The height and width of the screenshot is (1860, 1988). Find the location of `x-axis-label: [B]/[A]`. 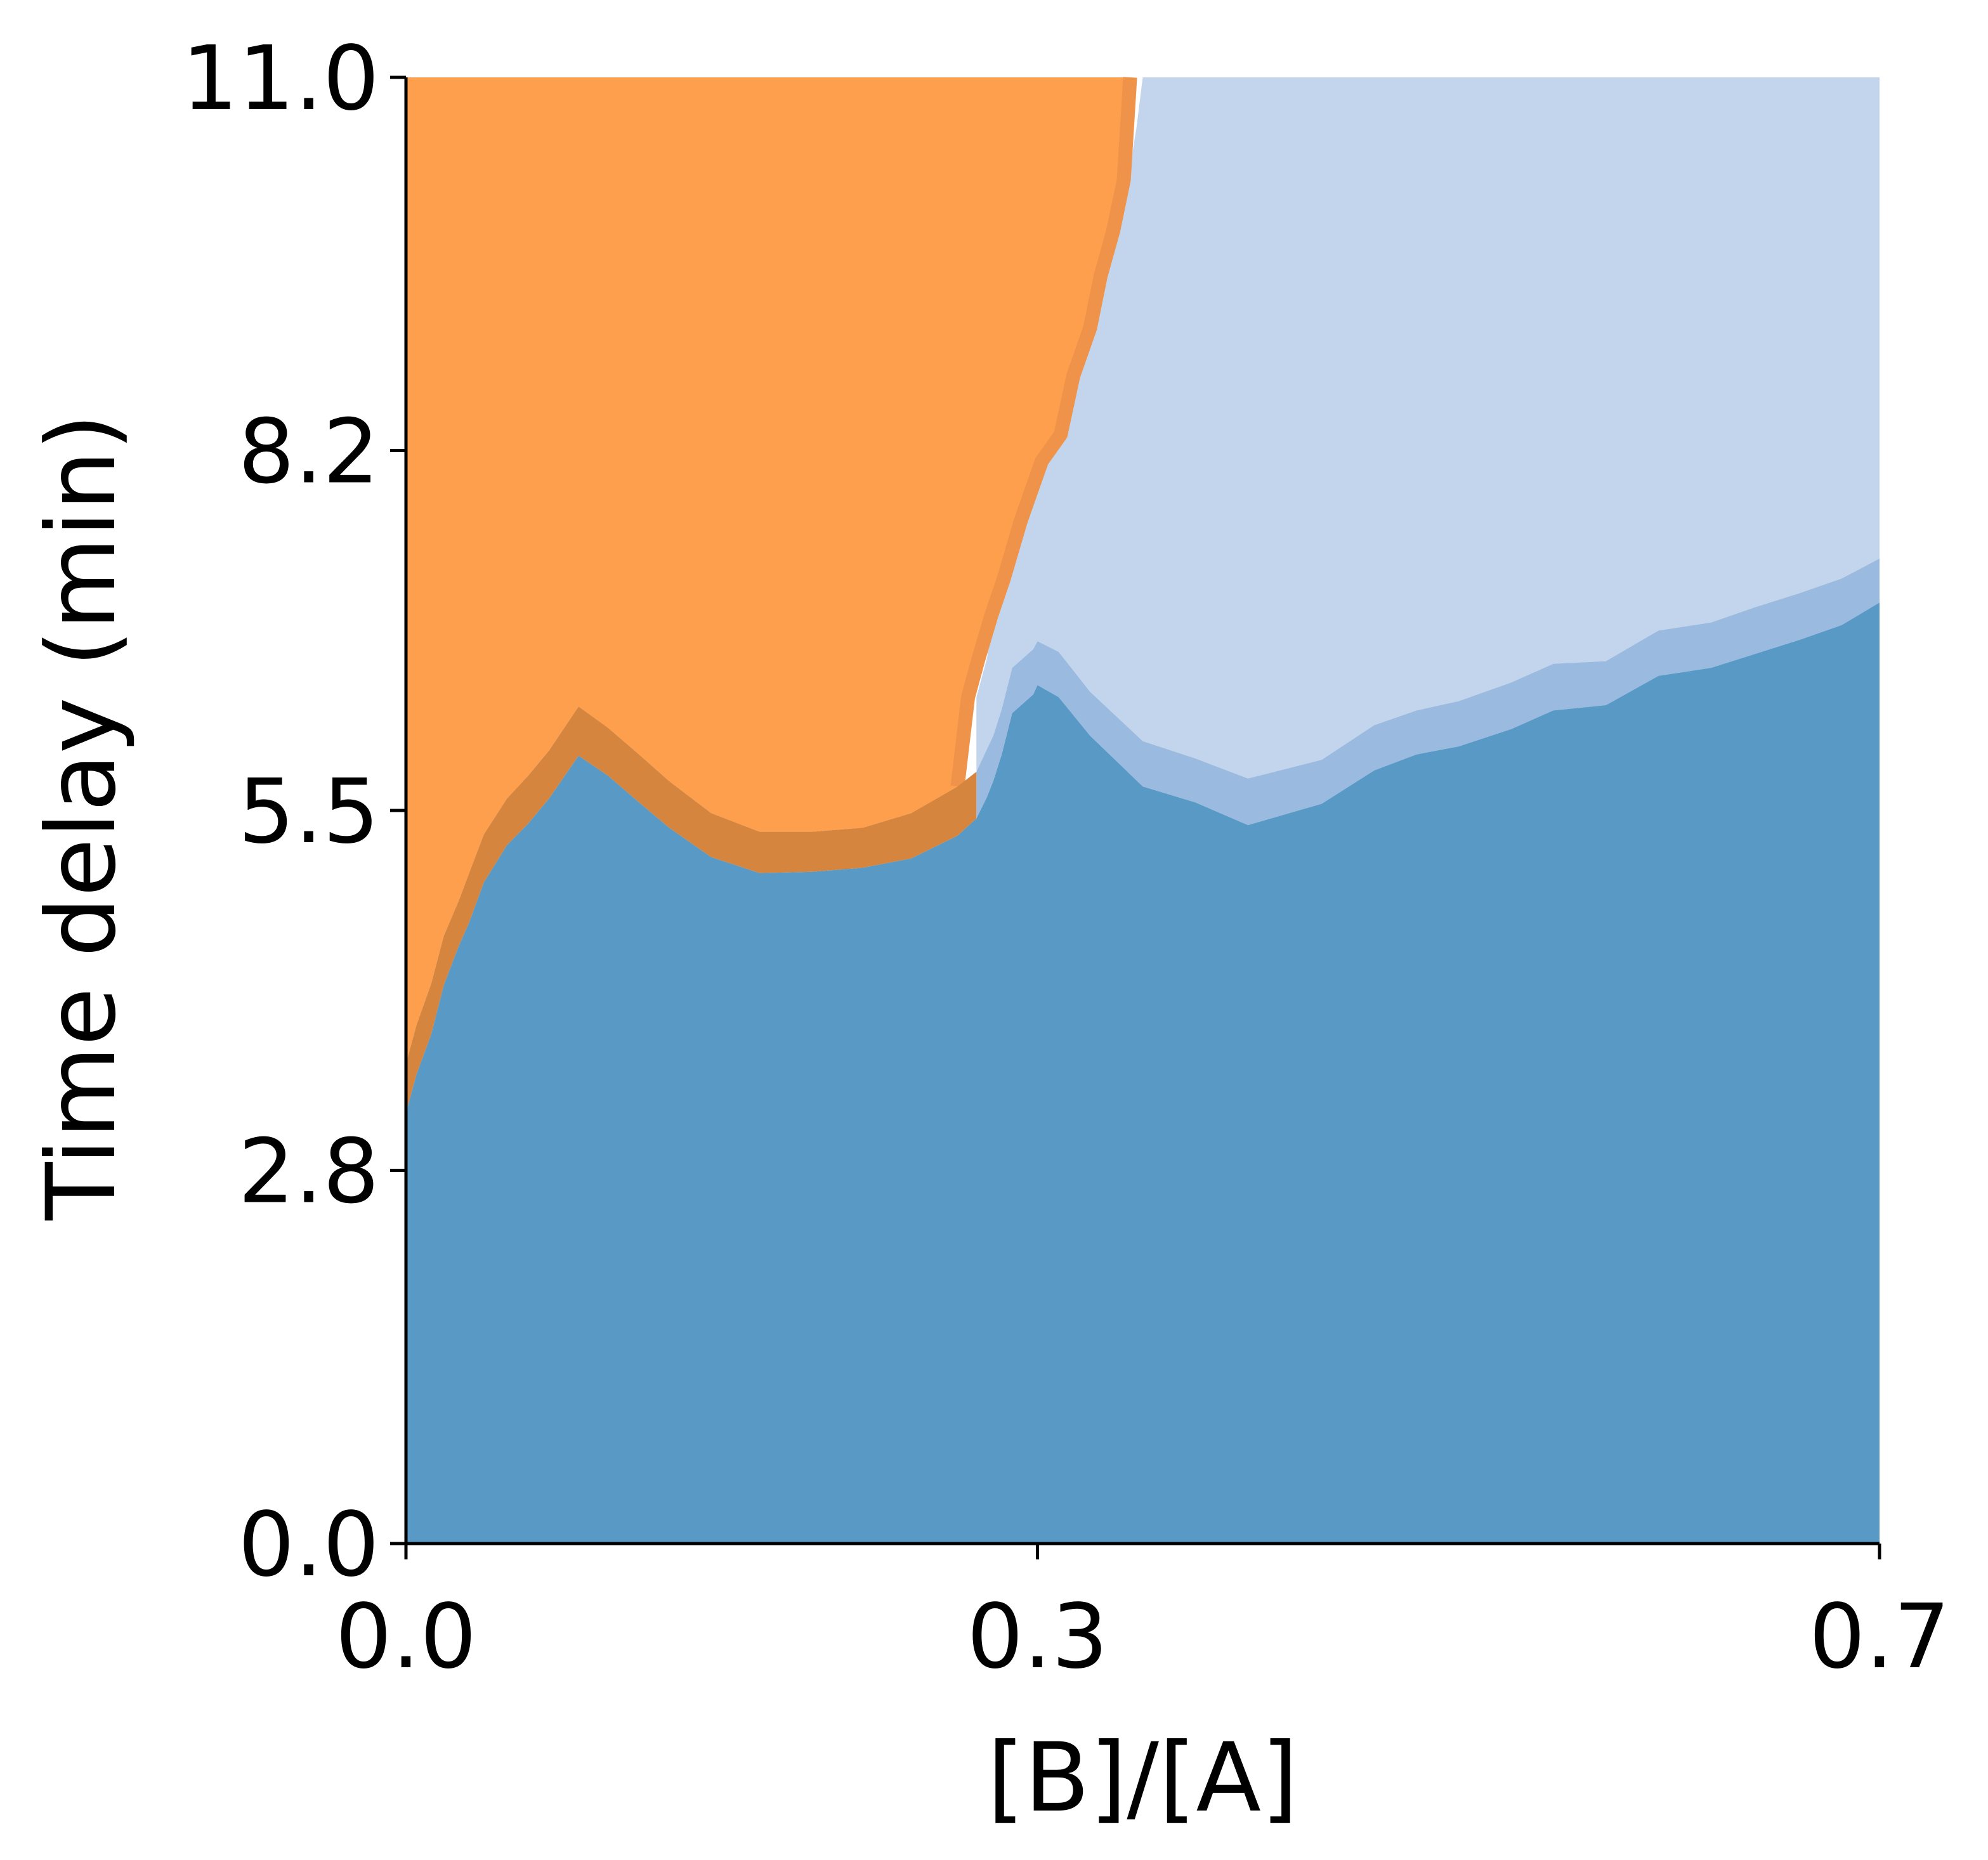

x-axis-label: [B]/[A] is located at coordinates (1142, 1778).